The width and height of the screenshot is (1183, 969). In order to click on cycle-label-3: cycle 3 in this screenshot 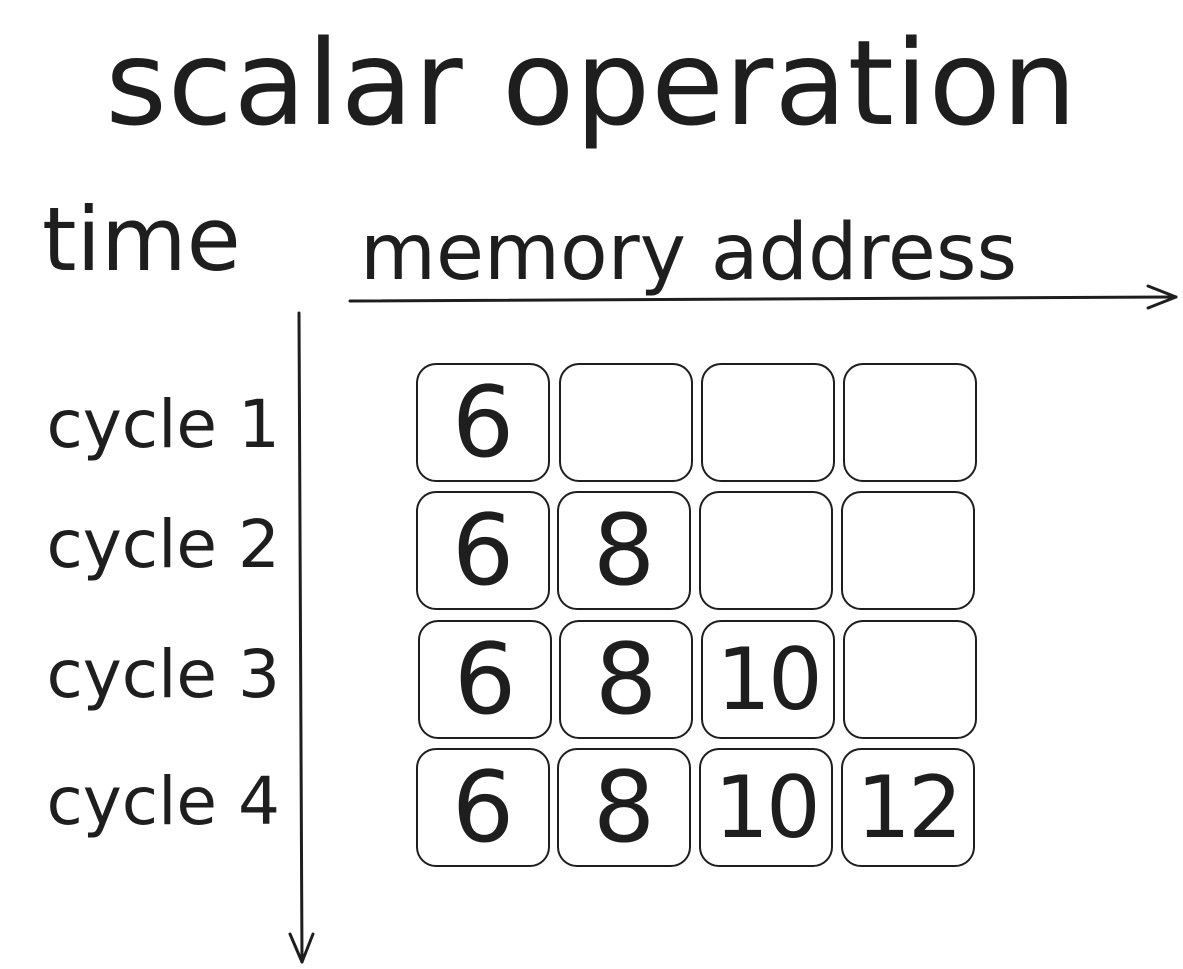, I will do `click(163, 674)`.